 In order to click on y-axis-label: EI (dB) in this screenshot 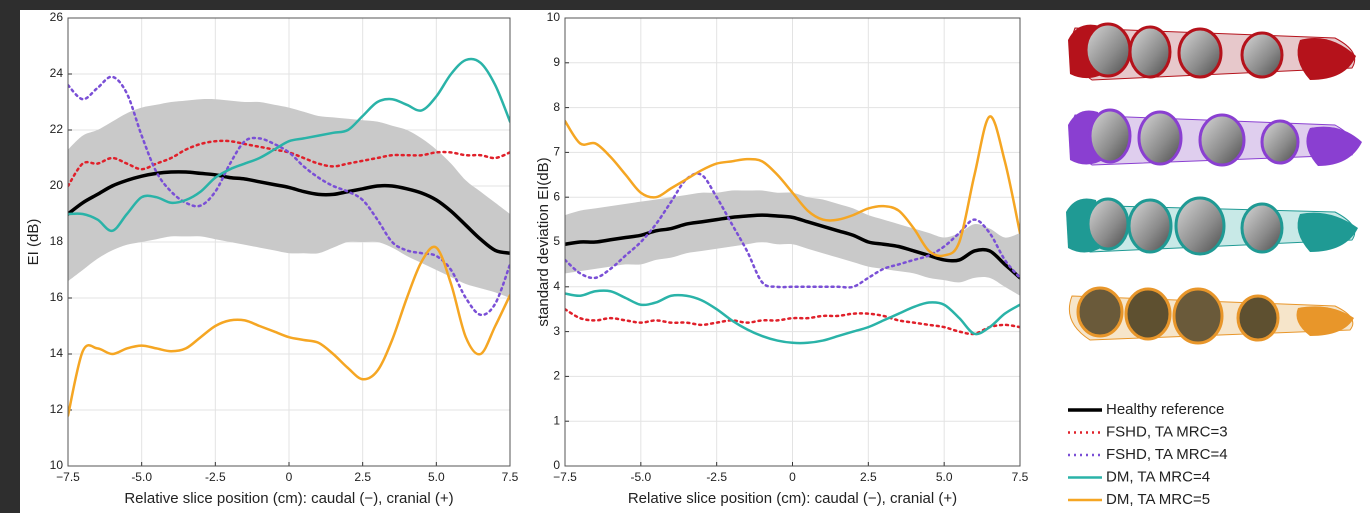, I will do `click(33, 242)`.